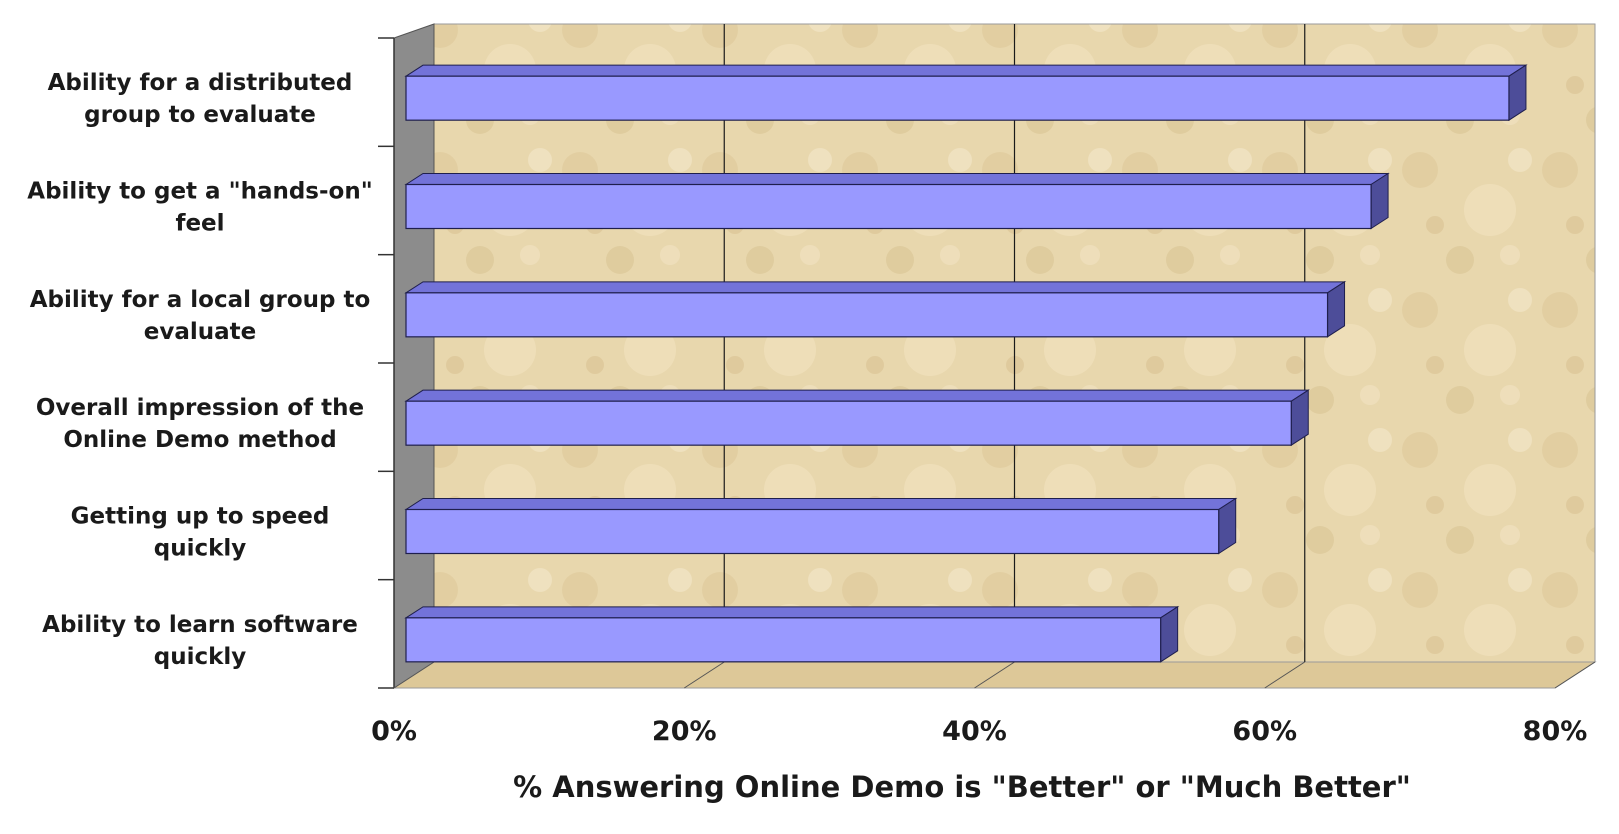  I want to click on x-tick-label: 60%, so click(1264, 731).